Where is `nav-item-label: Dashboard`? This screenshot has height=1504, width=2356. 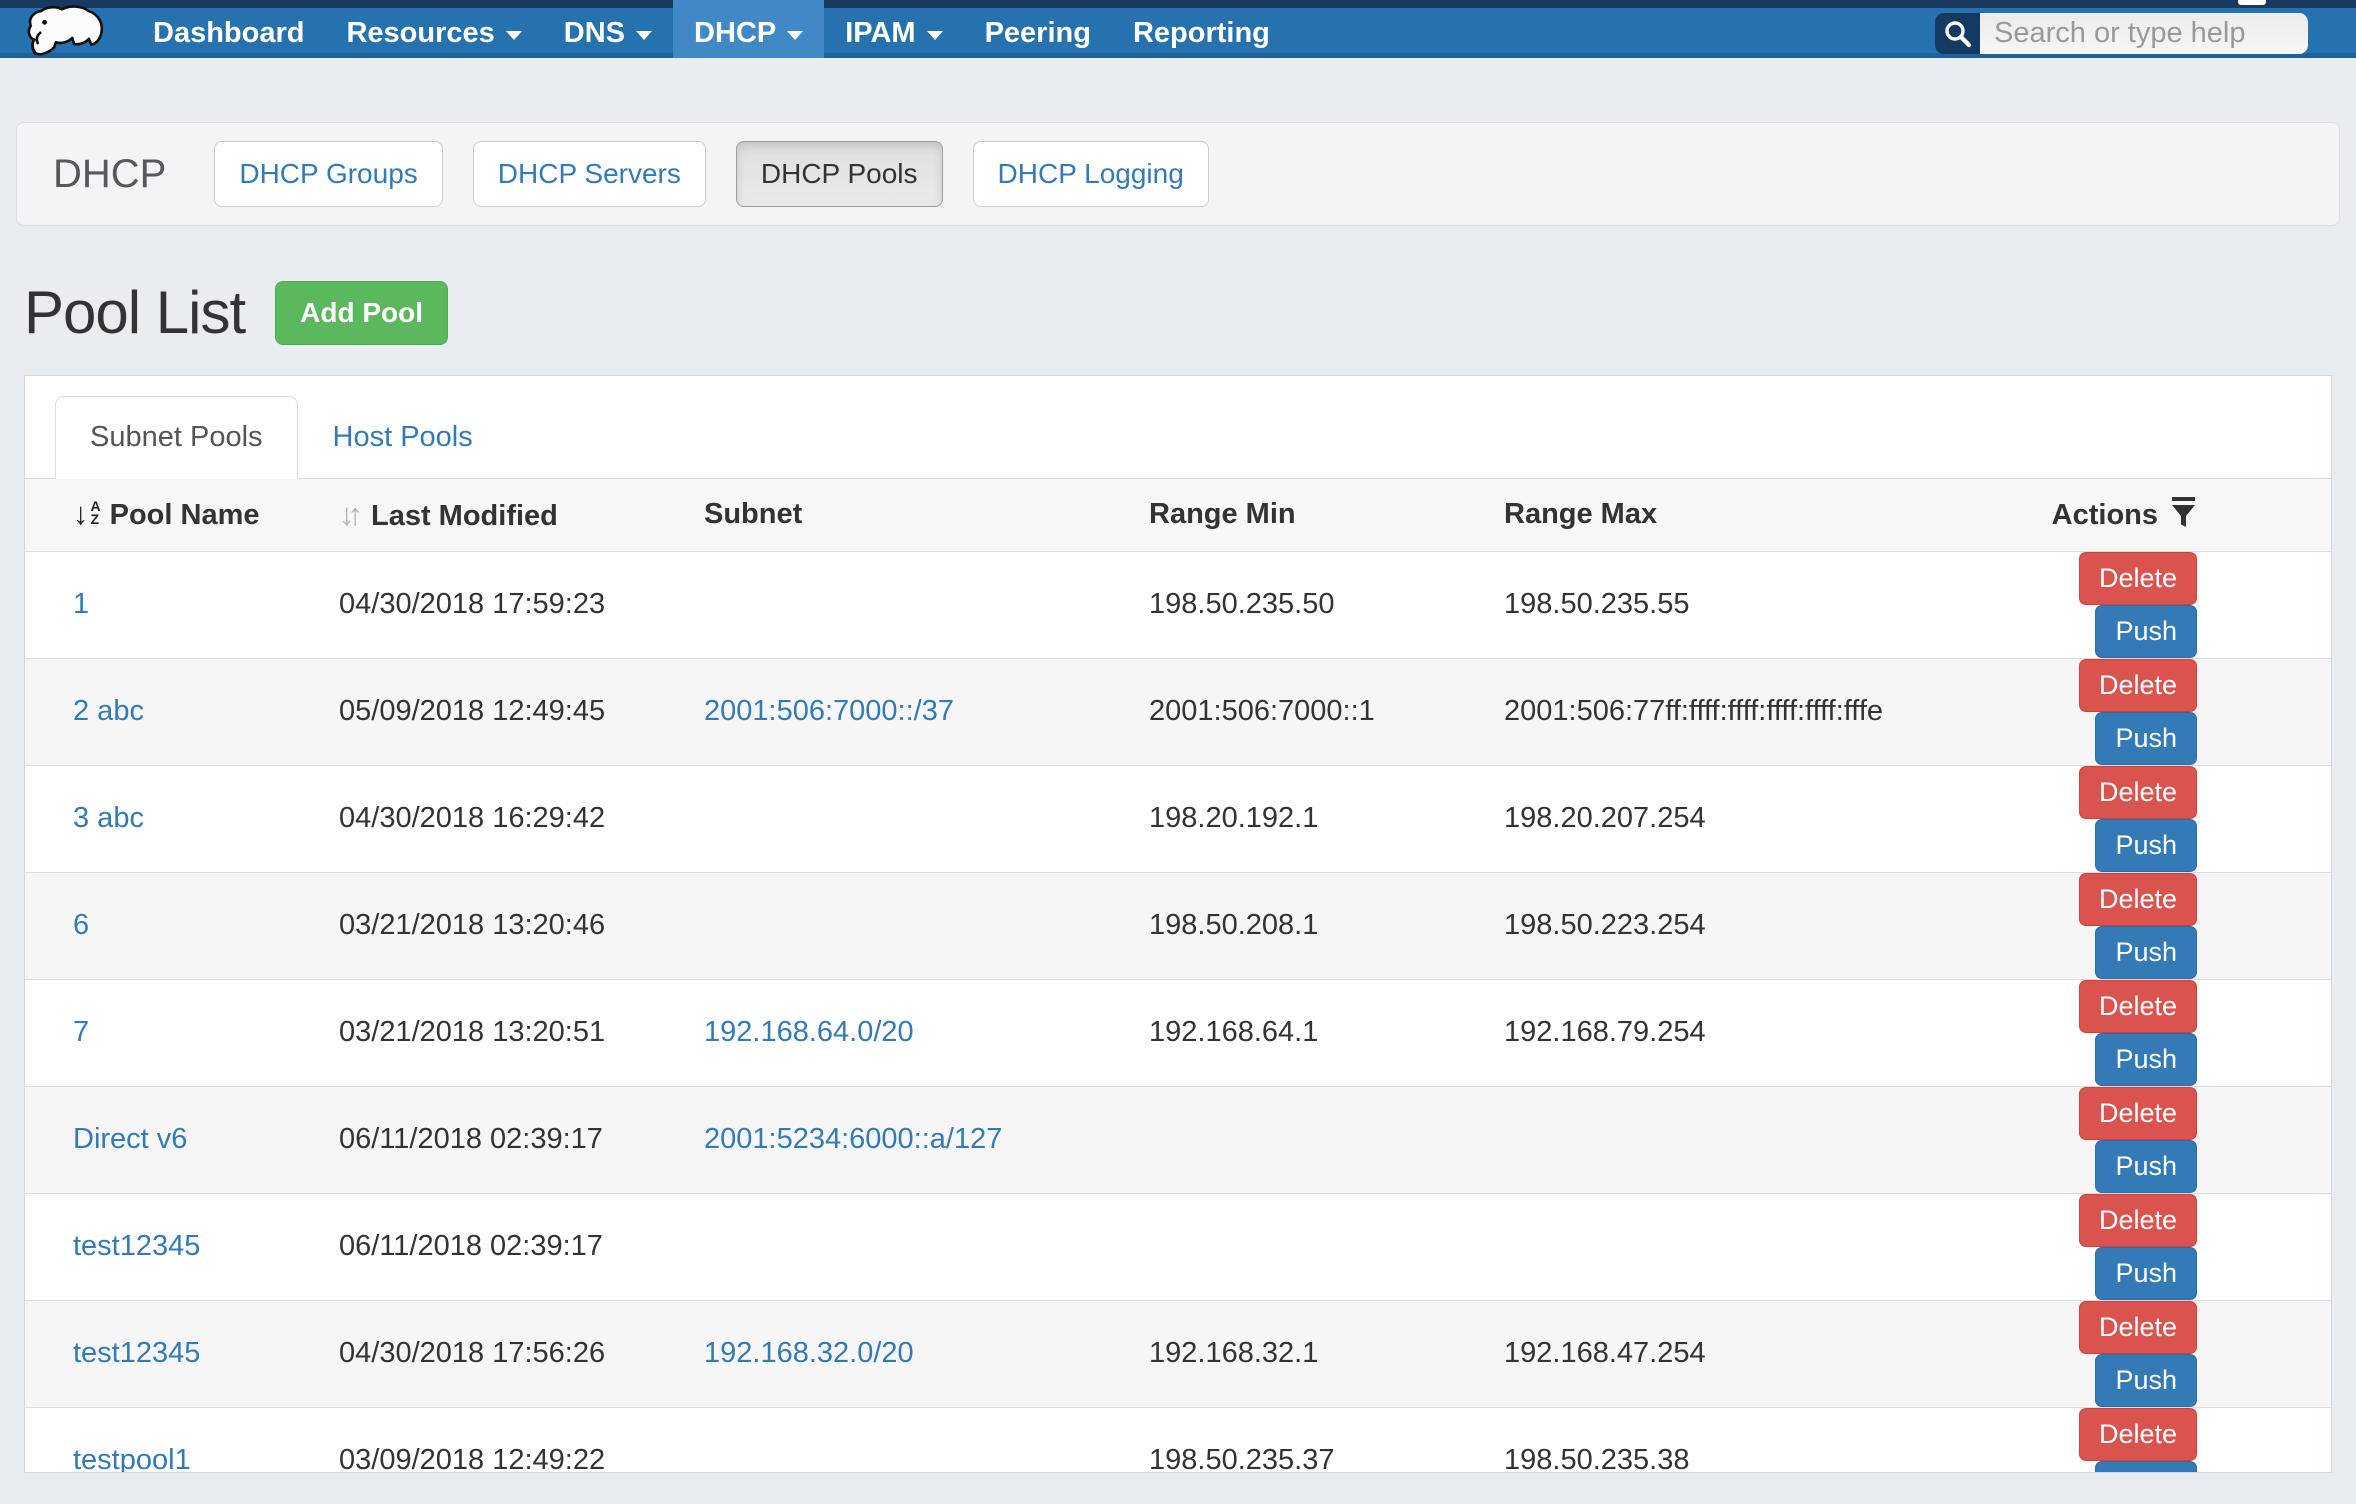
nav-item-label: Dashboard is located at coordinates (229, 32).